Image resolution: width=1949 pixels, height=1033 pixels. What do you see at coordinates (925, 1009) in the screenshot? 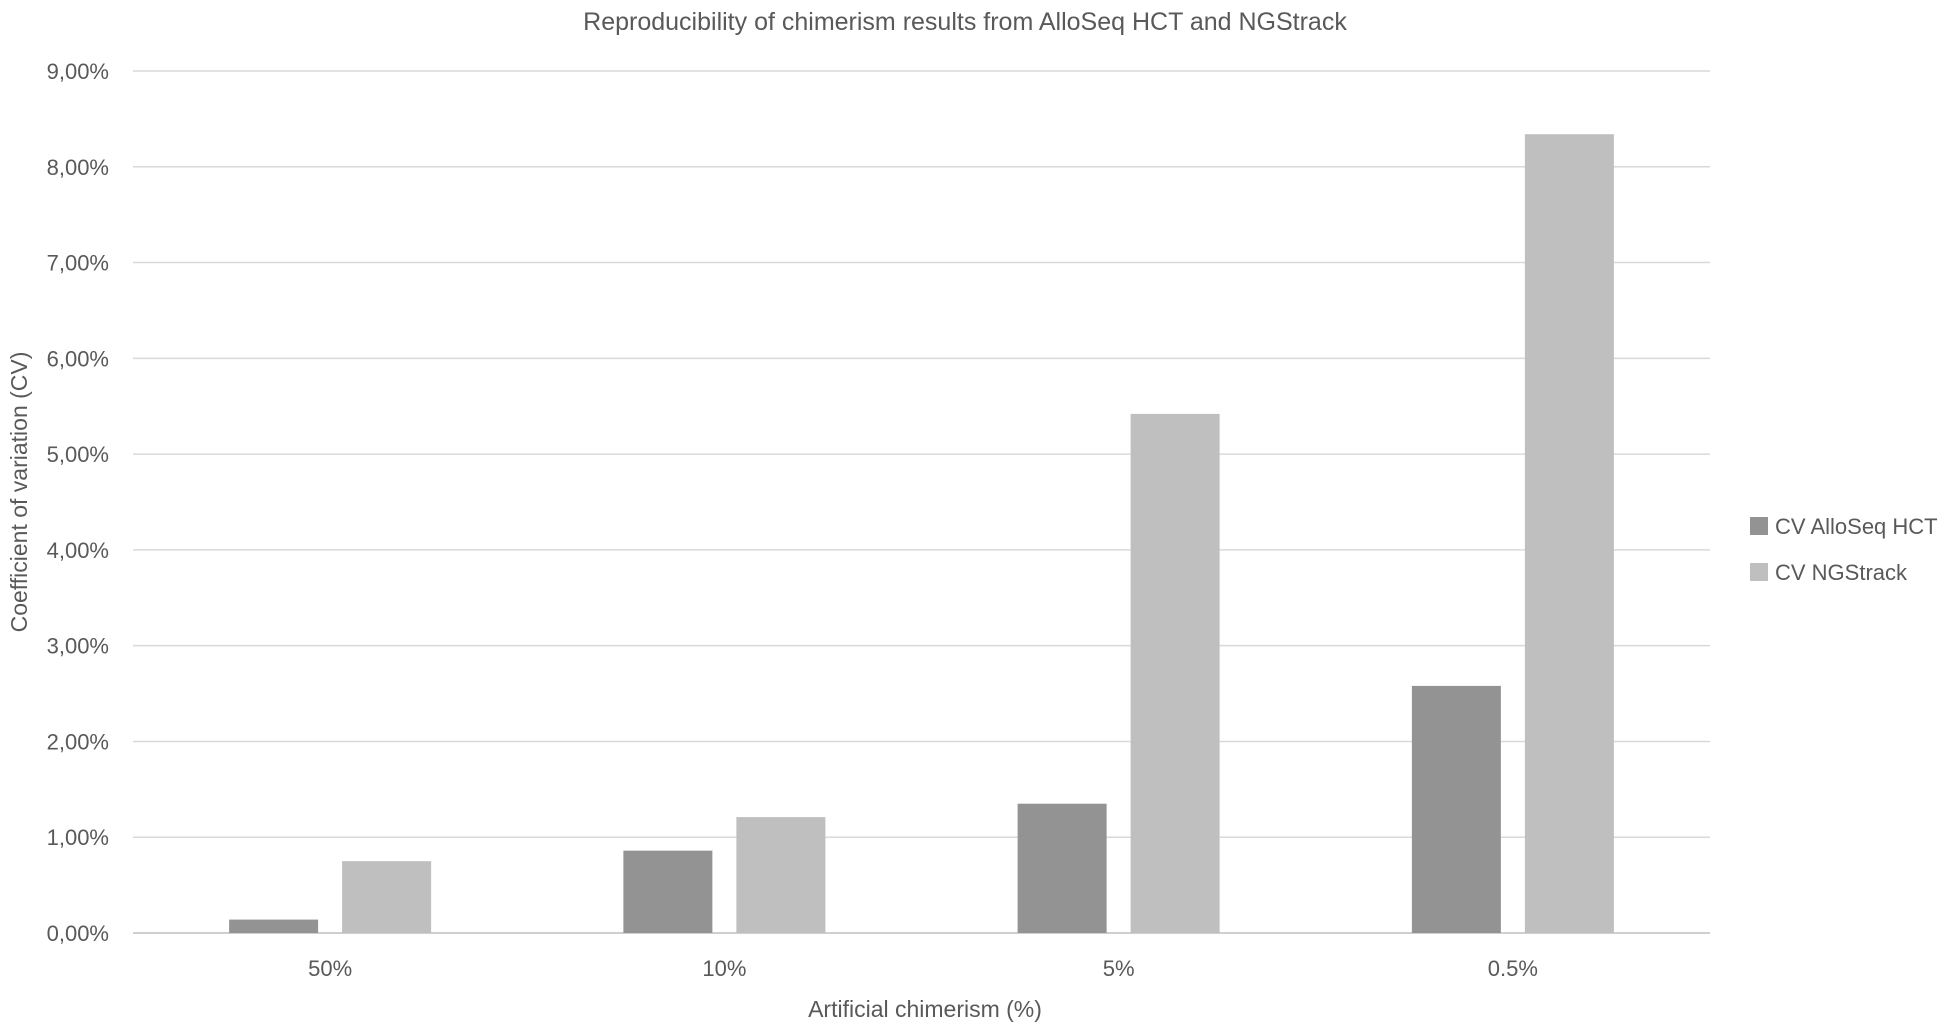
I see `x-axis-label: Artificial chimerism (%)` at bounding box center [925, 1009].